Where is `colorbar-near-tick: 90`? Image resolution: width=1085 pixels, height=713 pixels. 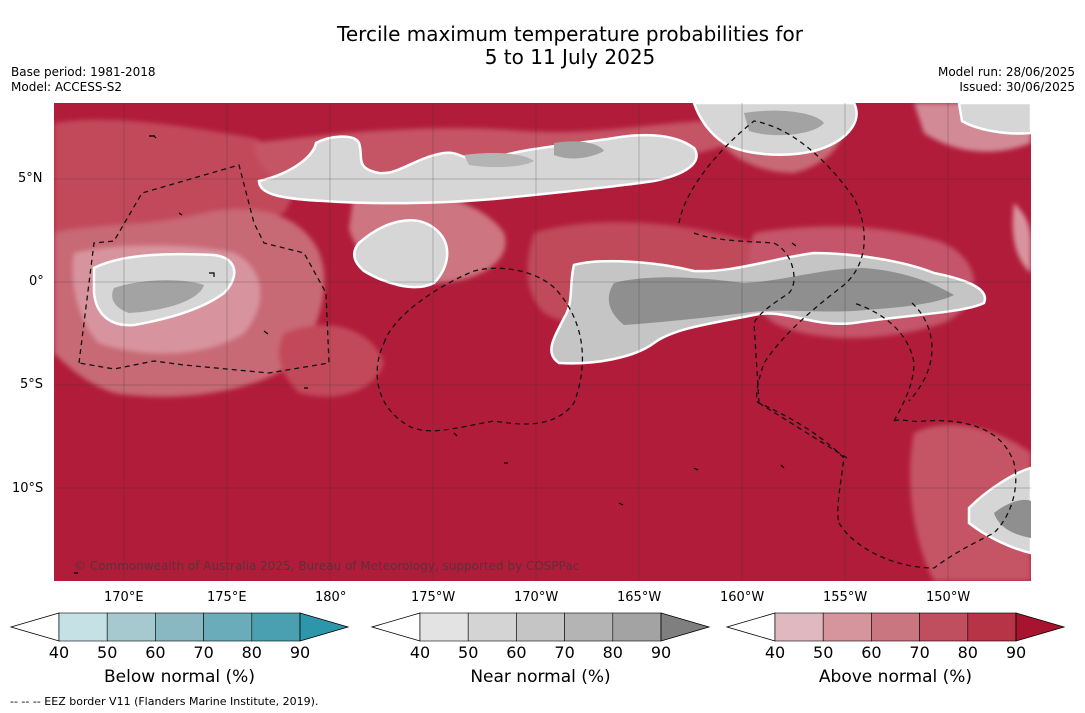 colorbar-near-tick: 90 is located at coordinates (661, 652).